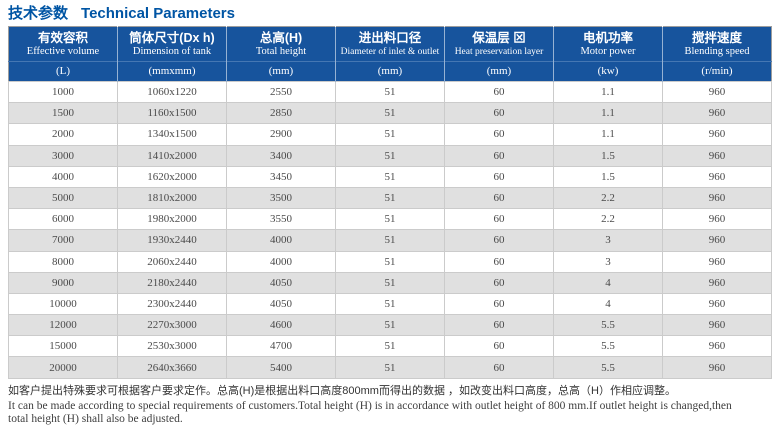  I want to click on table-cell: 3000, so click(63, 155).